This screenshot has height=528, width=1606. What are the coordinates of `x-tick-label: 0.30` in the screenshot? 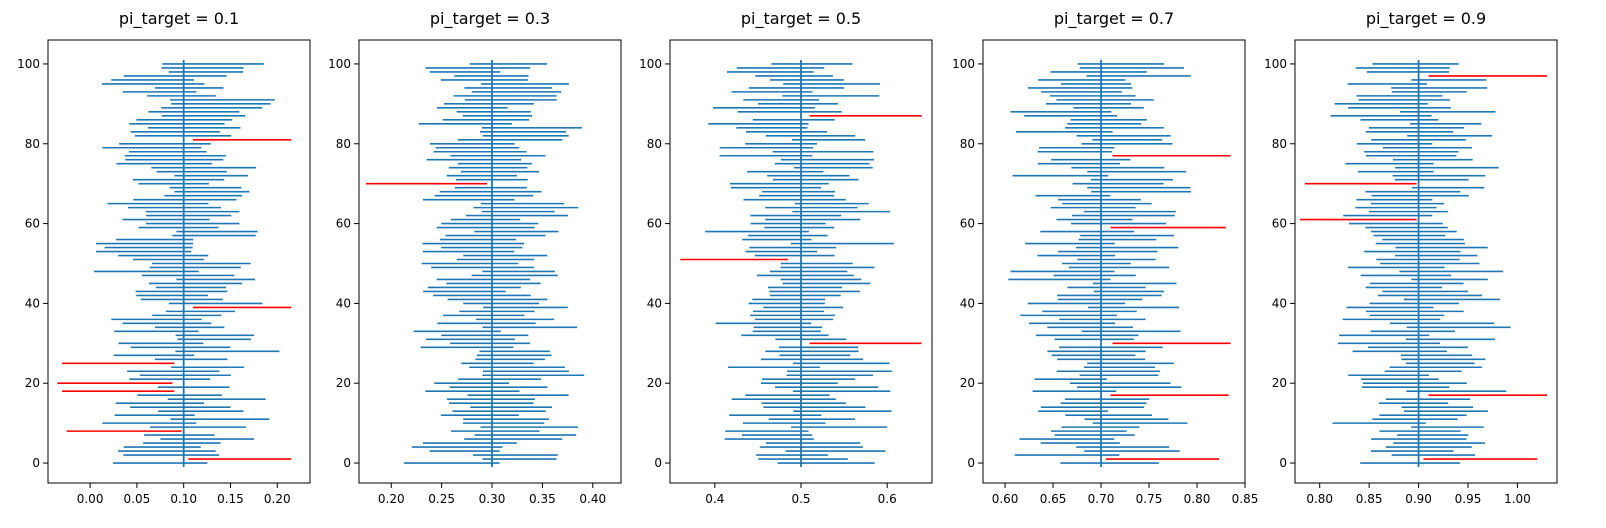 It's located at (492, 499).